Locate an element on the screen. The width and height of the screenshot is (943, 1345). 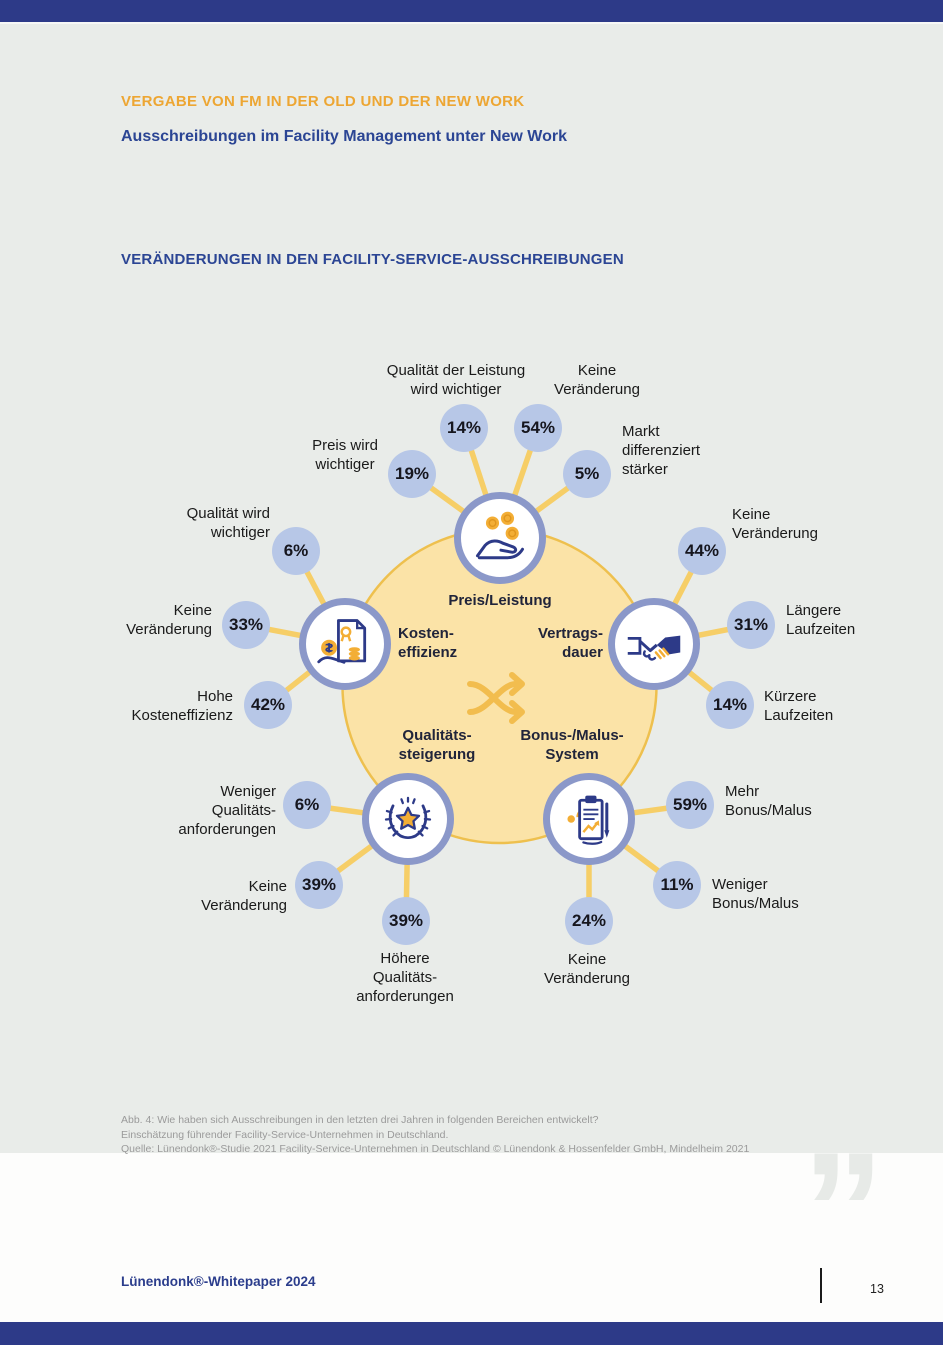
item-label: Weniger Qualitäts- anforderungen is located at coordinates (227, 810).